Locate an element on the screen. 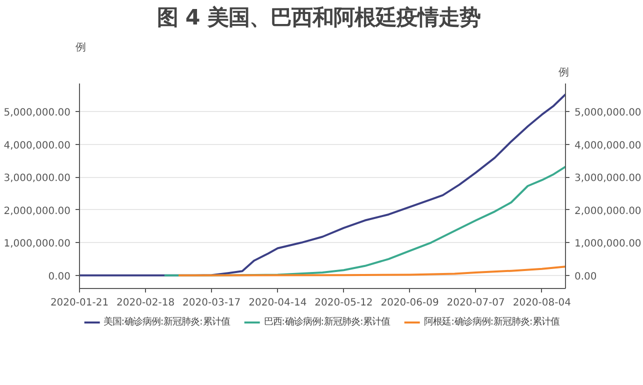 This screenshot has width=643, height=385. y2-tick-label: 2,000,000.00 is located at coordinates (608, 211).